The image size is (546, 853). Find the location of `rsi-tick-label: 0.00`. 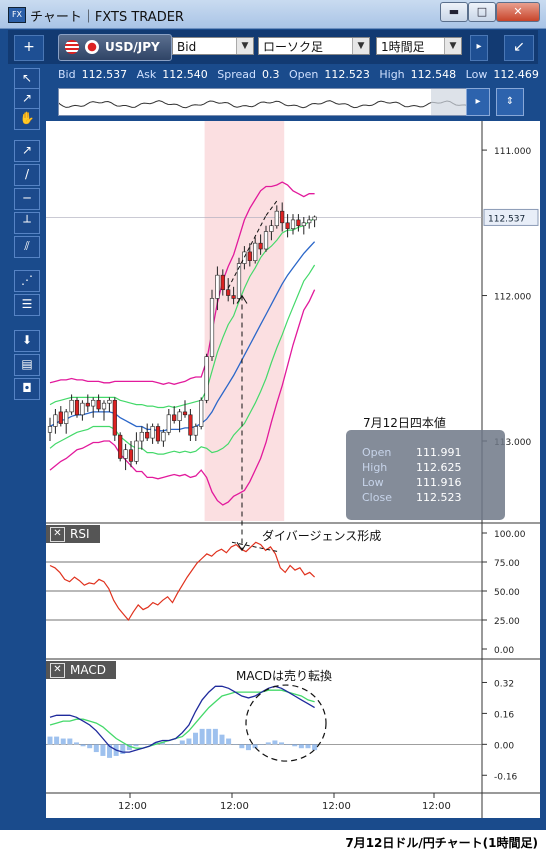

rsi-tick-label: 0.00 is located at coordinates (504, 651).